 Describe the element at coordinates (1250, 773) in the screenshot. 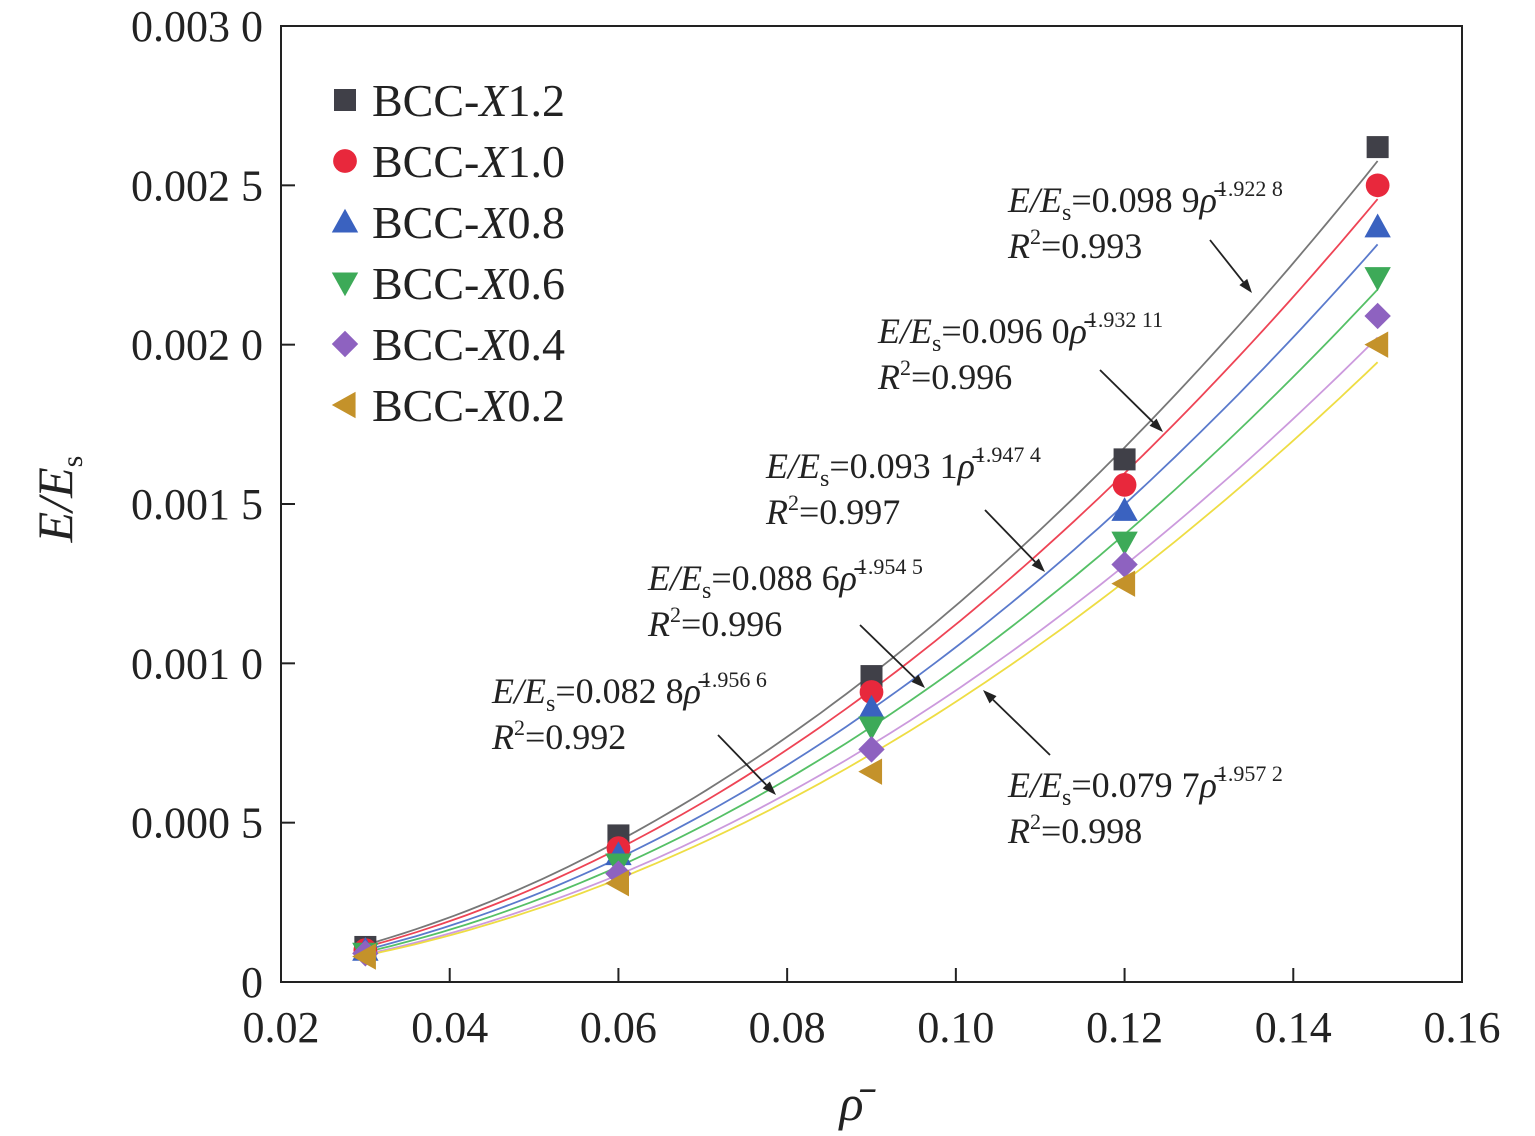

I see `eq-exponent: 1.957 2` at that location.